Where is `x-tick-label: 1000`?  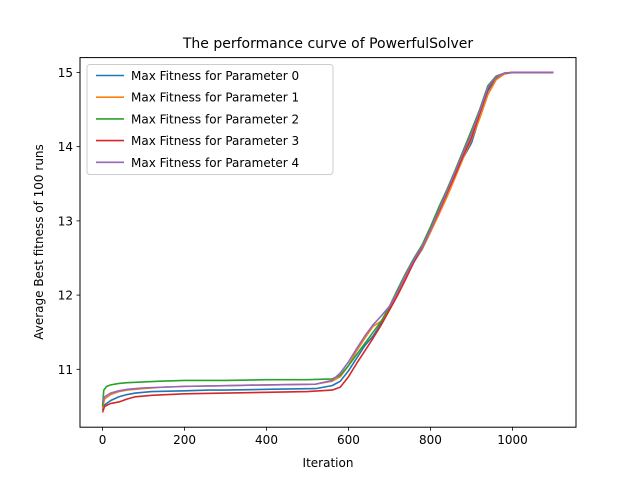
x-tick-label: 1000 is located at coordinates (512, 440).